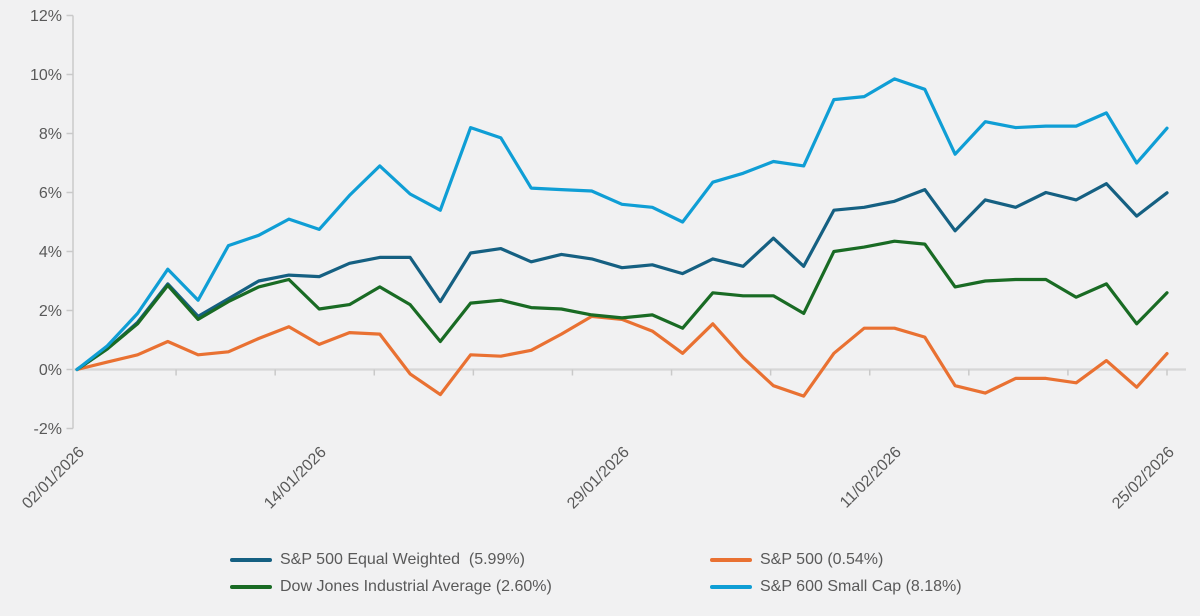  What do you see at coordinates (50, 252) in the screenshot?
I see `y-tick-label: 4%` at bounding box center [50, 252].